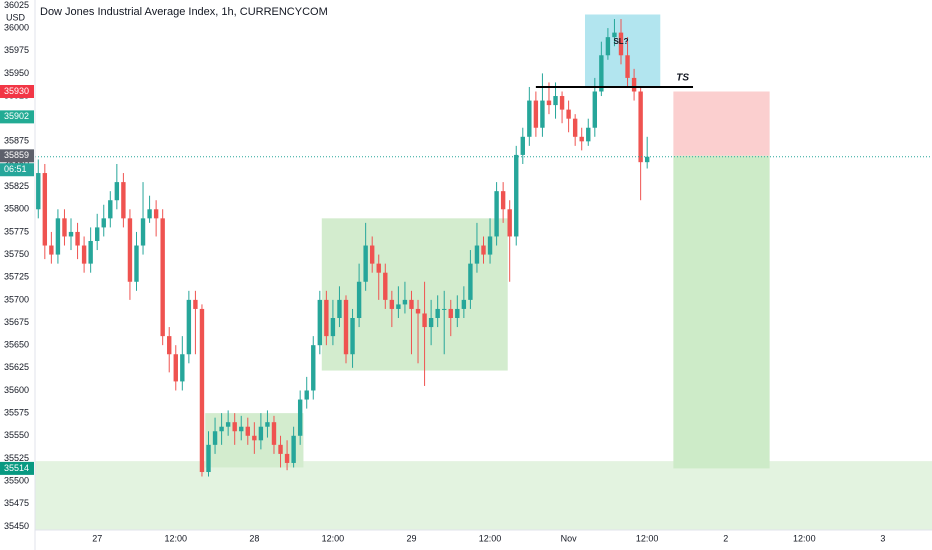 Image resolution: width=932 pixels, height=550 pixels. I want to click on y-tick-label: 36025, so click(16, 5).